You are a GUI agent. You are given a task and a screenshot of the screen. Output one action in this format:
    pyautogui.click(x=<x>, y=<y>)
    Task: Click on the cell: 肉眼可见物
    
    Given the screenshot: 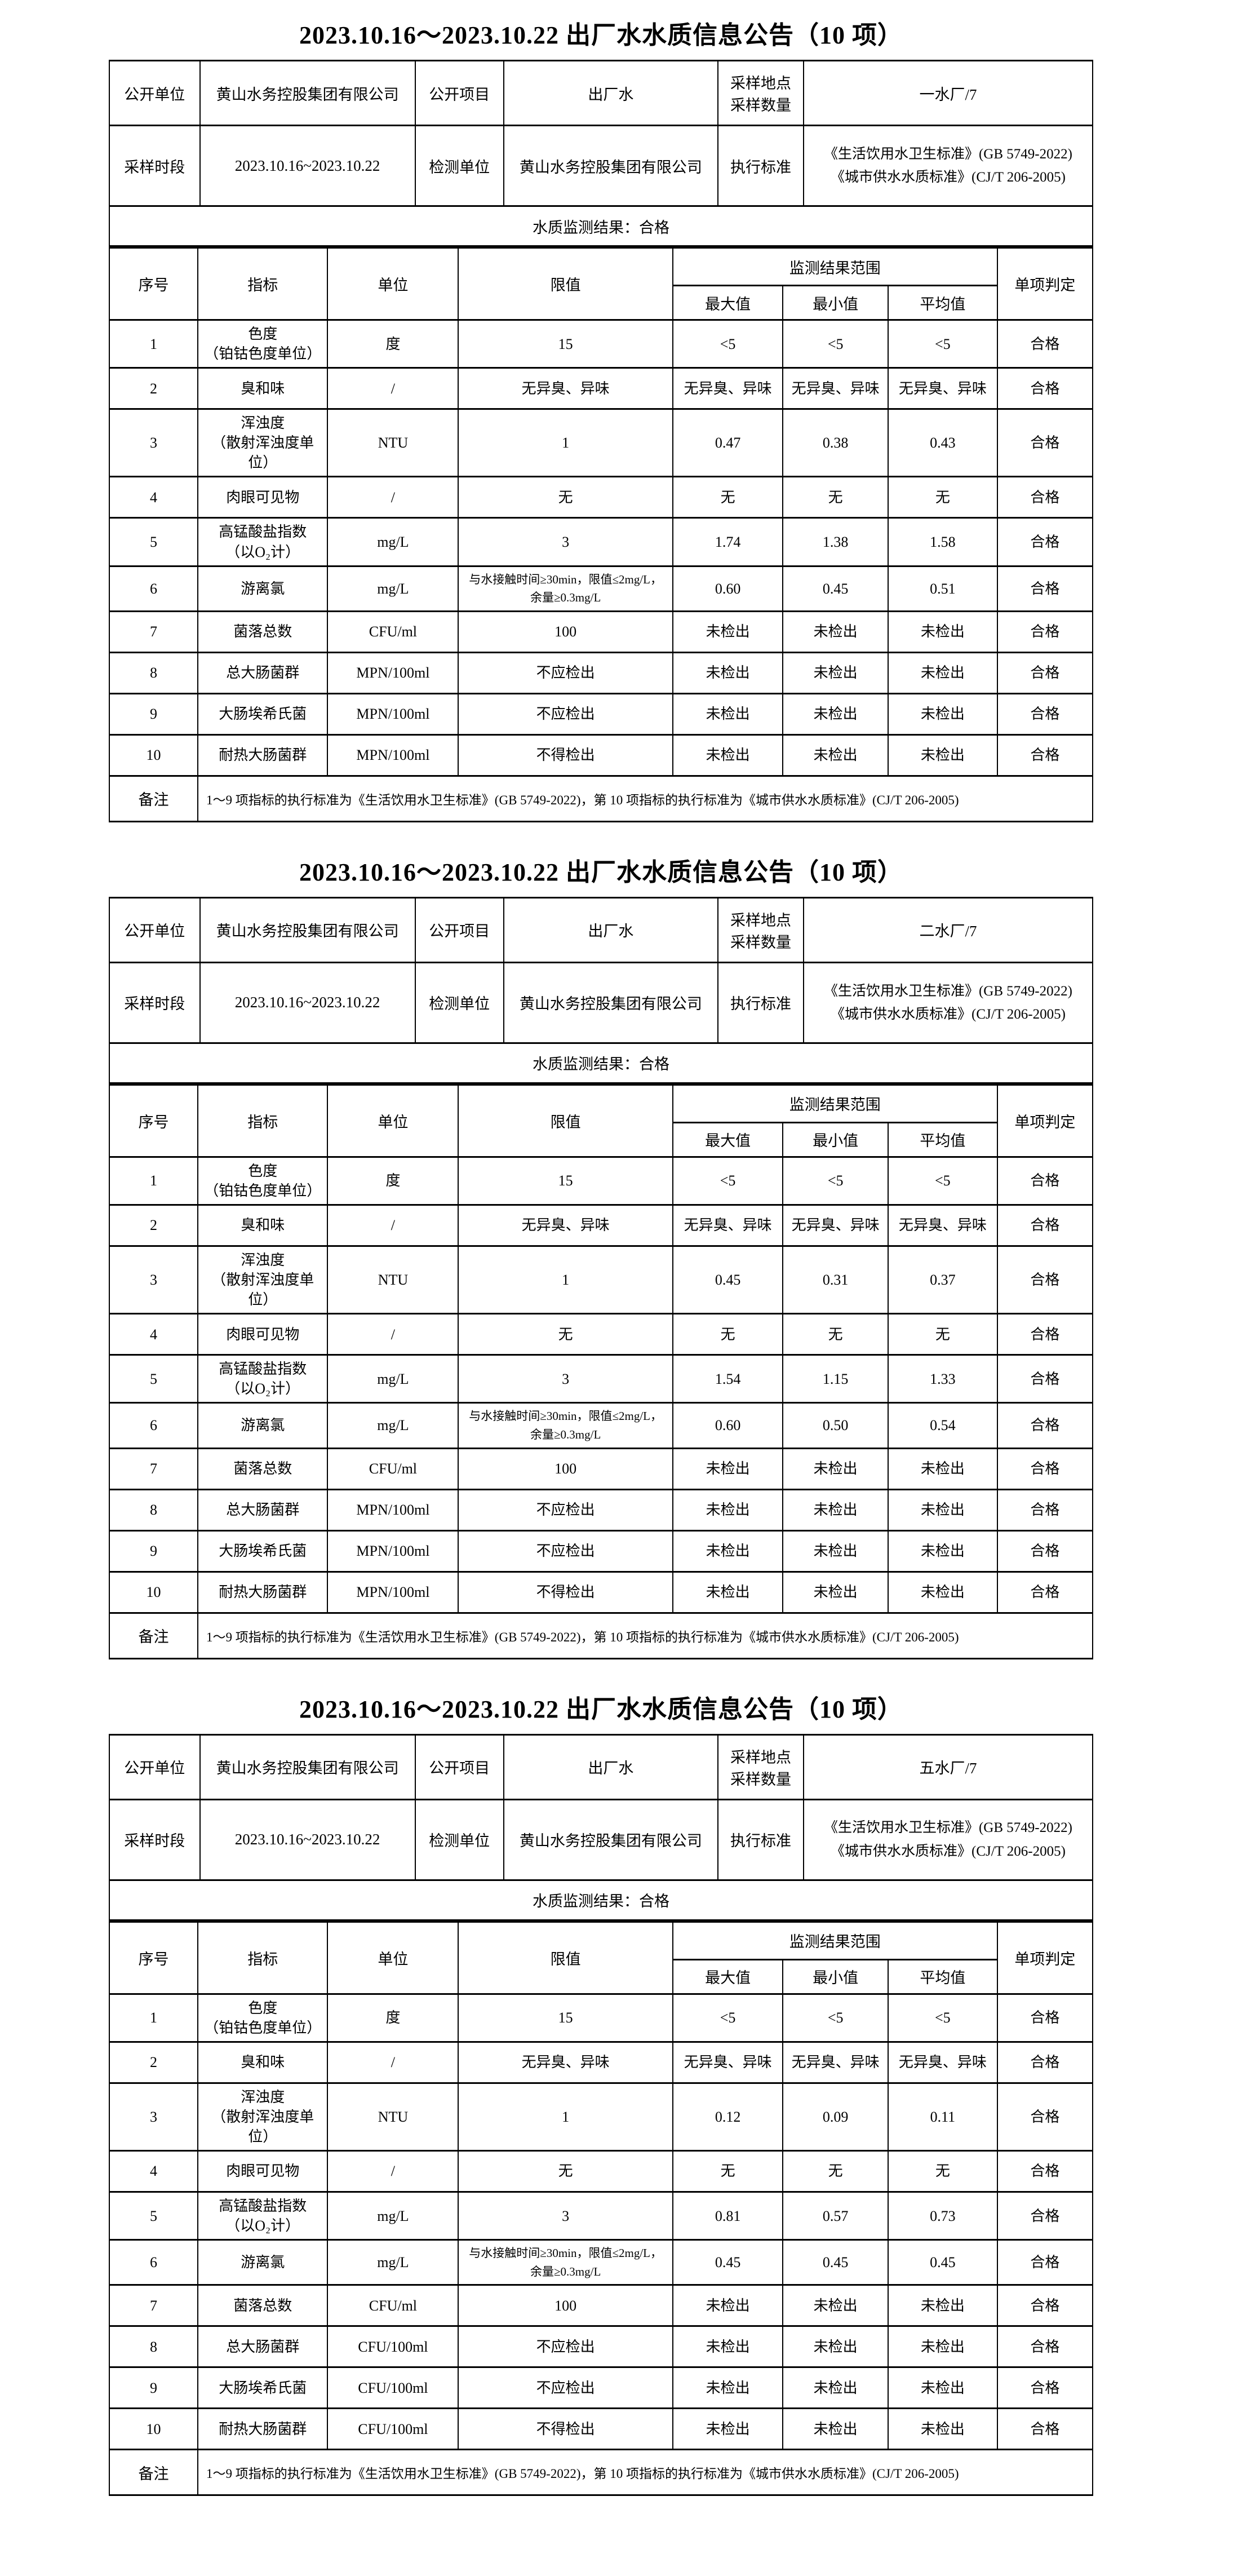 What is the action you would take?
    pyautogui.click(x=263, y=2171)
    